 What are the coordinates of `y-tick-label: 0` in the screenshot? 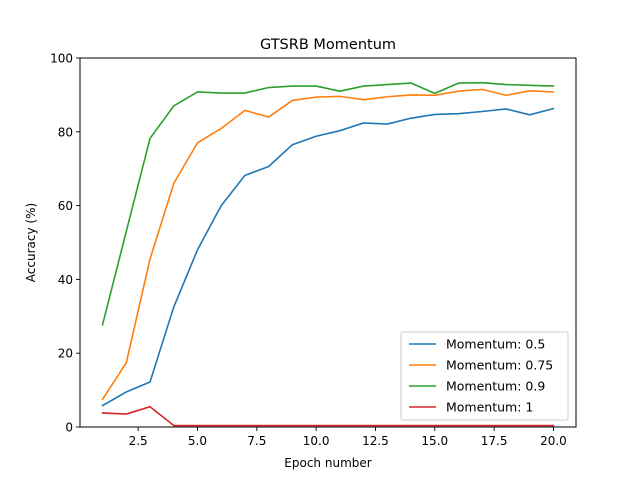 It's located at (69, 428).